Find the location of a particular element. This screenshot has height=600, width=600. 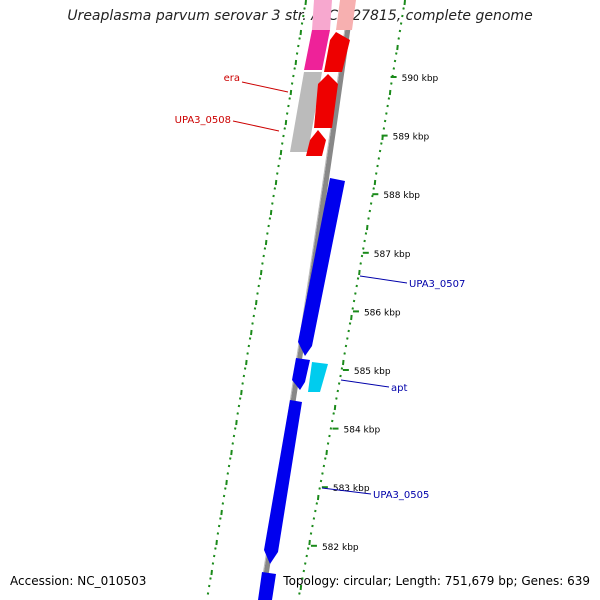

tick-label: 582 kbp is located at coordinates (340, 548).